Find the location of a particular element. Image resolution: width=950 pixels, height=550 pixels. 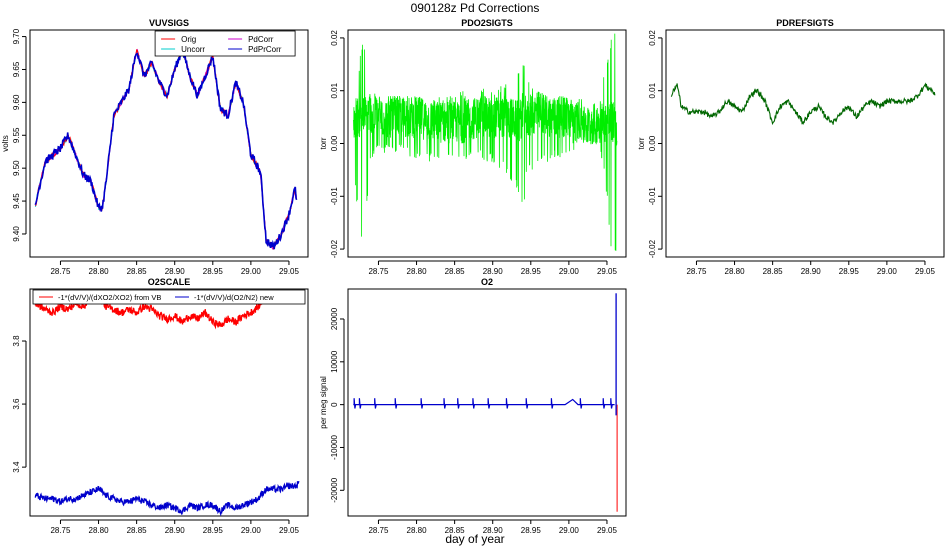

y-tick-label: 9.65 is located at coordinates (16, 69).